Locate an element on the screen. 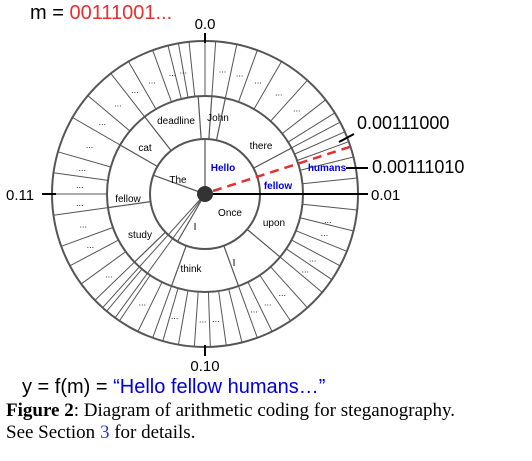  token-upon: upon is located at coordinates (274, 223).